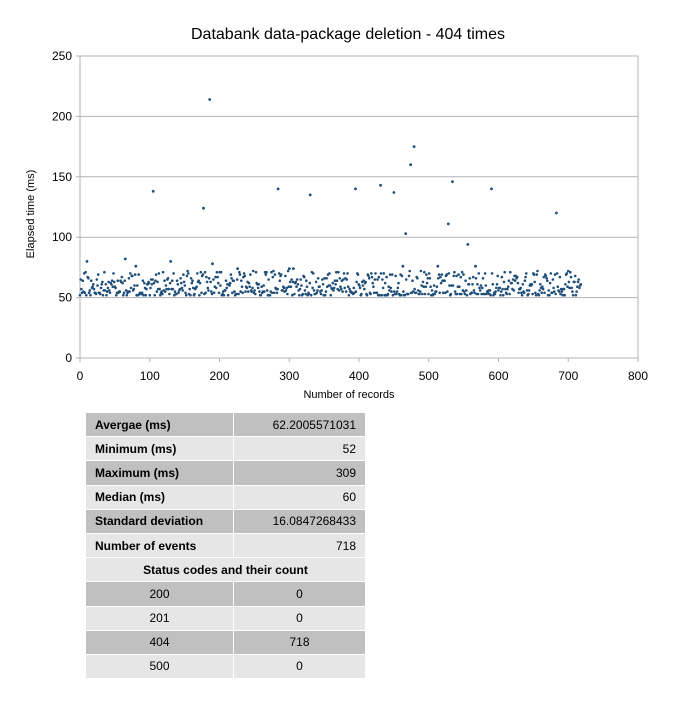 The width and height of the screenshot is (674, 710). Describe the element at coordinates (362, 370) in the screenshot. I see `x-axis-ticks: 0 100 200 300 400 500 600 700 800` at that location.